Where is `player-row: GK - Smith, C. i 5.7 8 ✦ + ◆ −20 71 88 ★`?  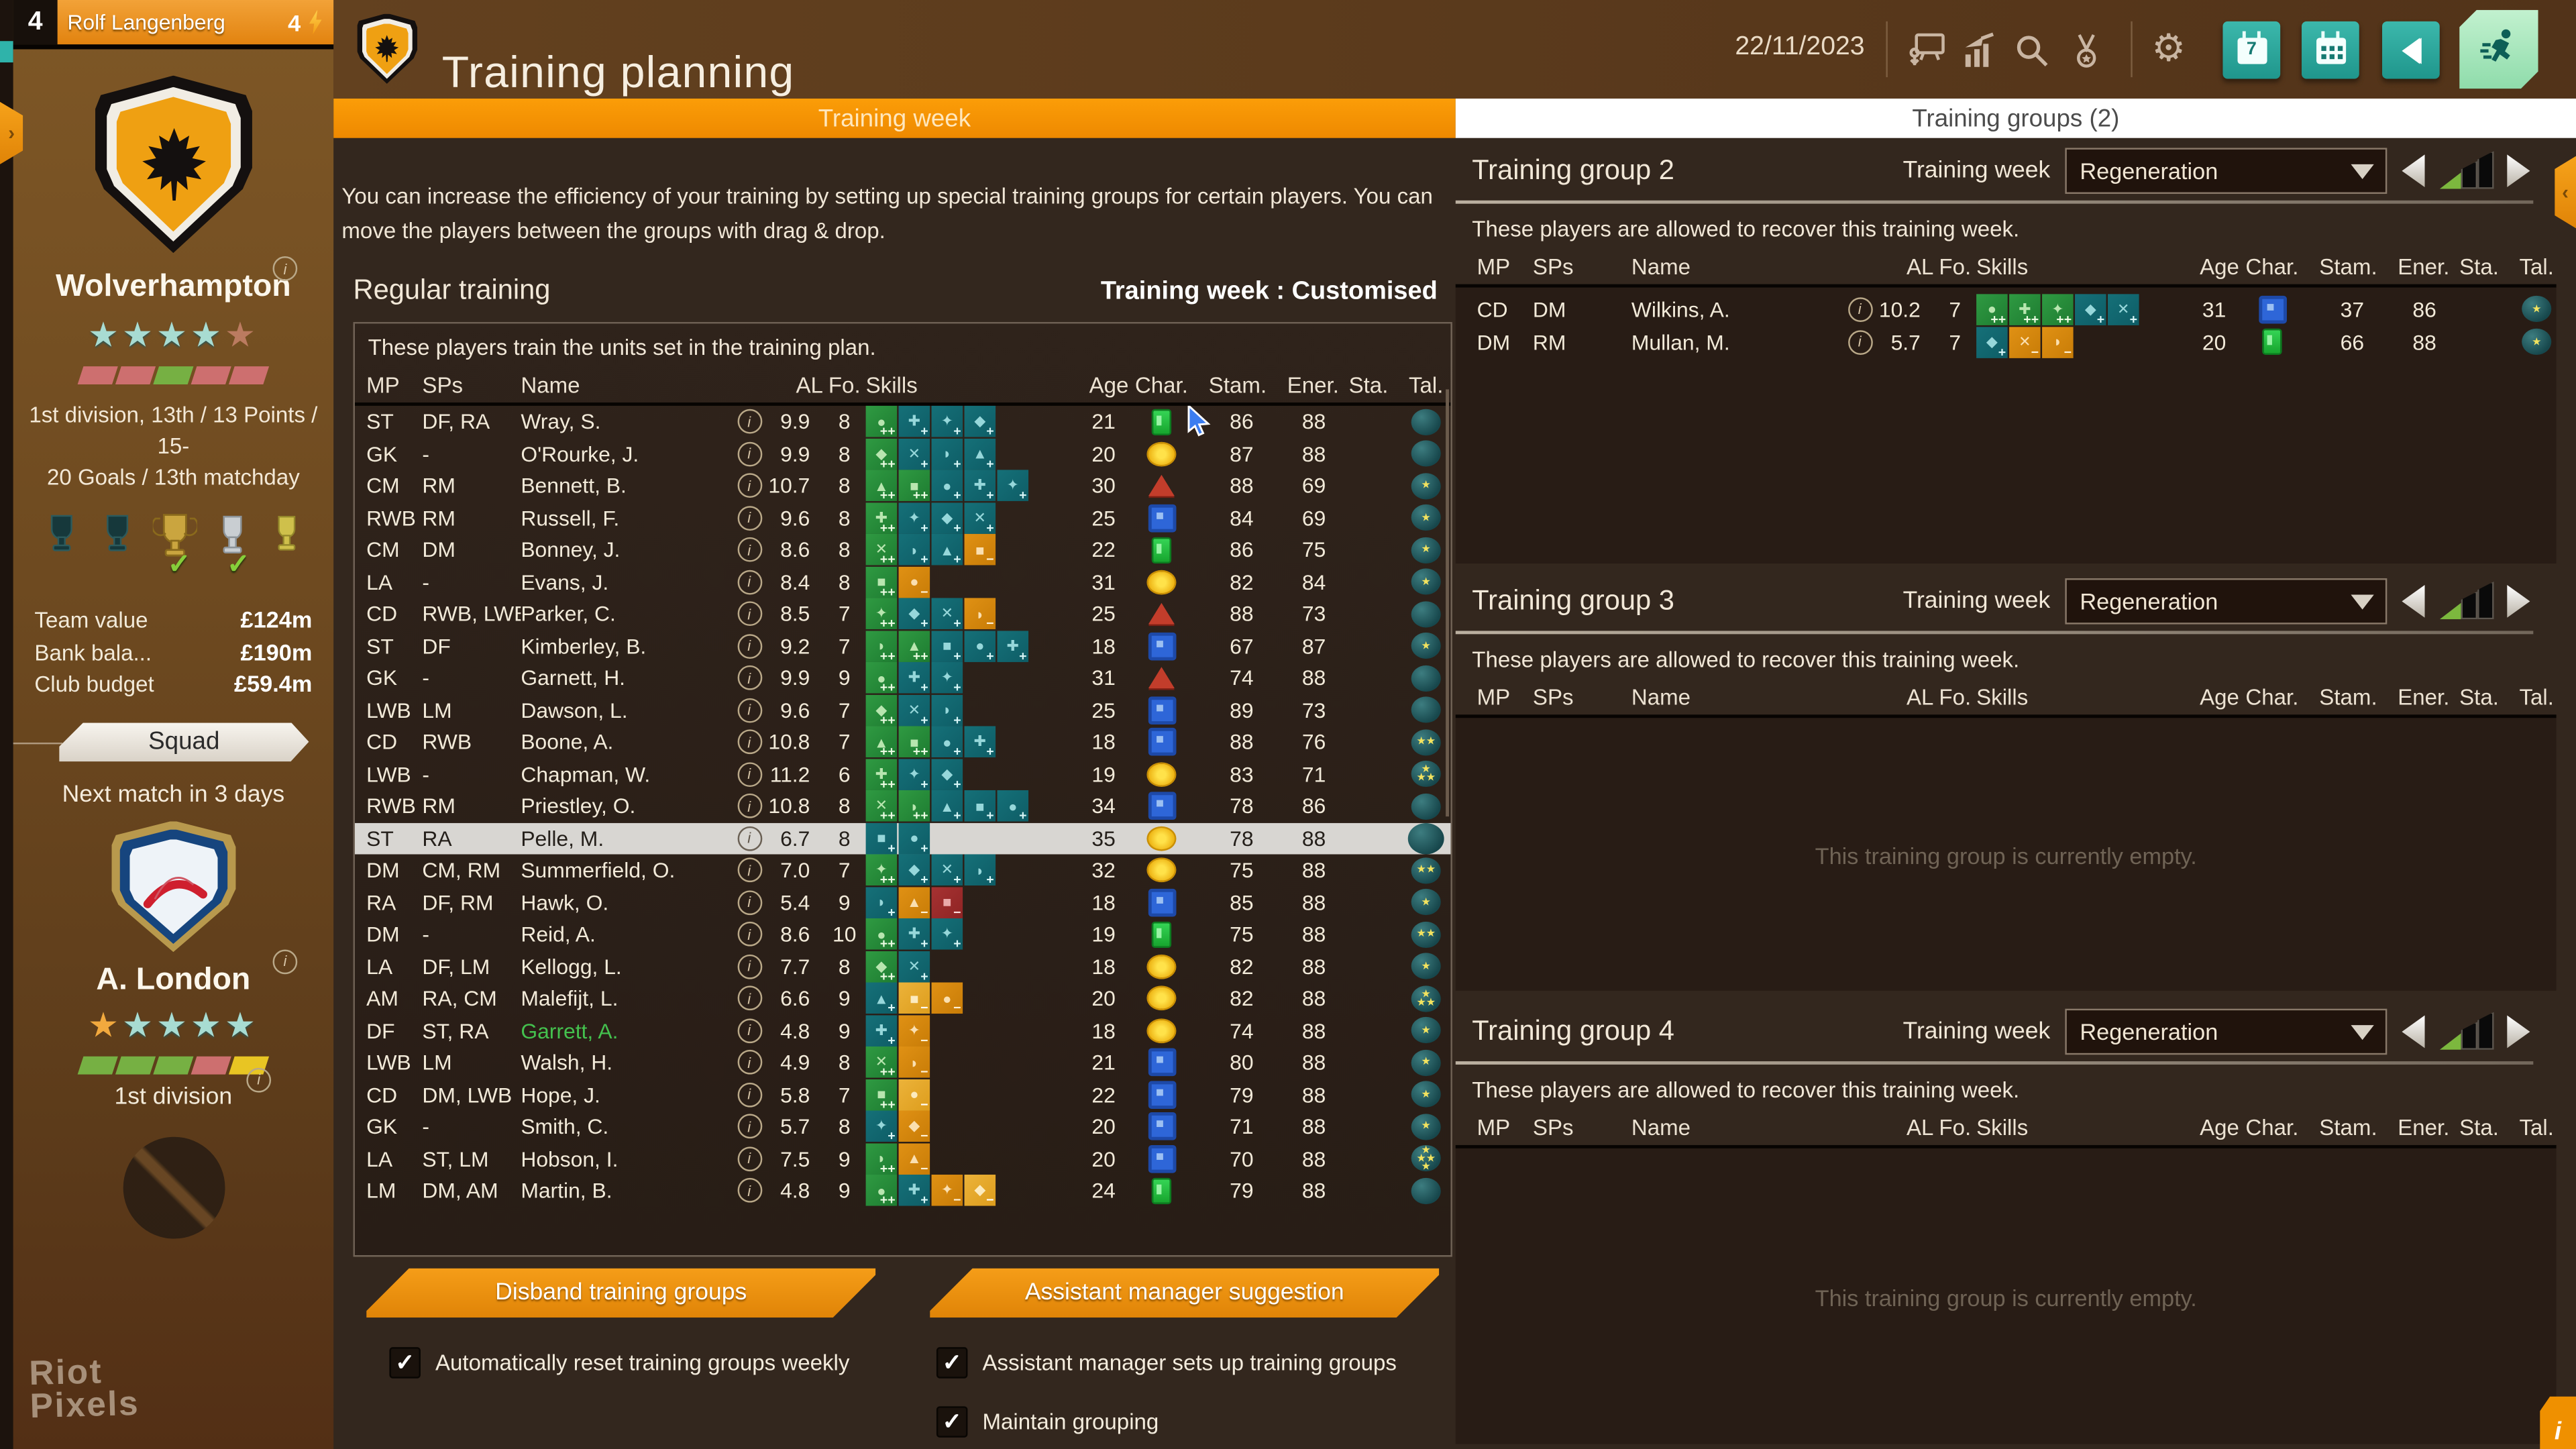
player-row: GK - Smith, C. i 5.7 8 ✦ + ◆ −20 71 88 ★ is located at coordinates (902, 1127).